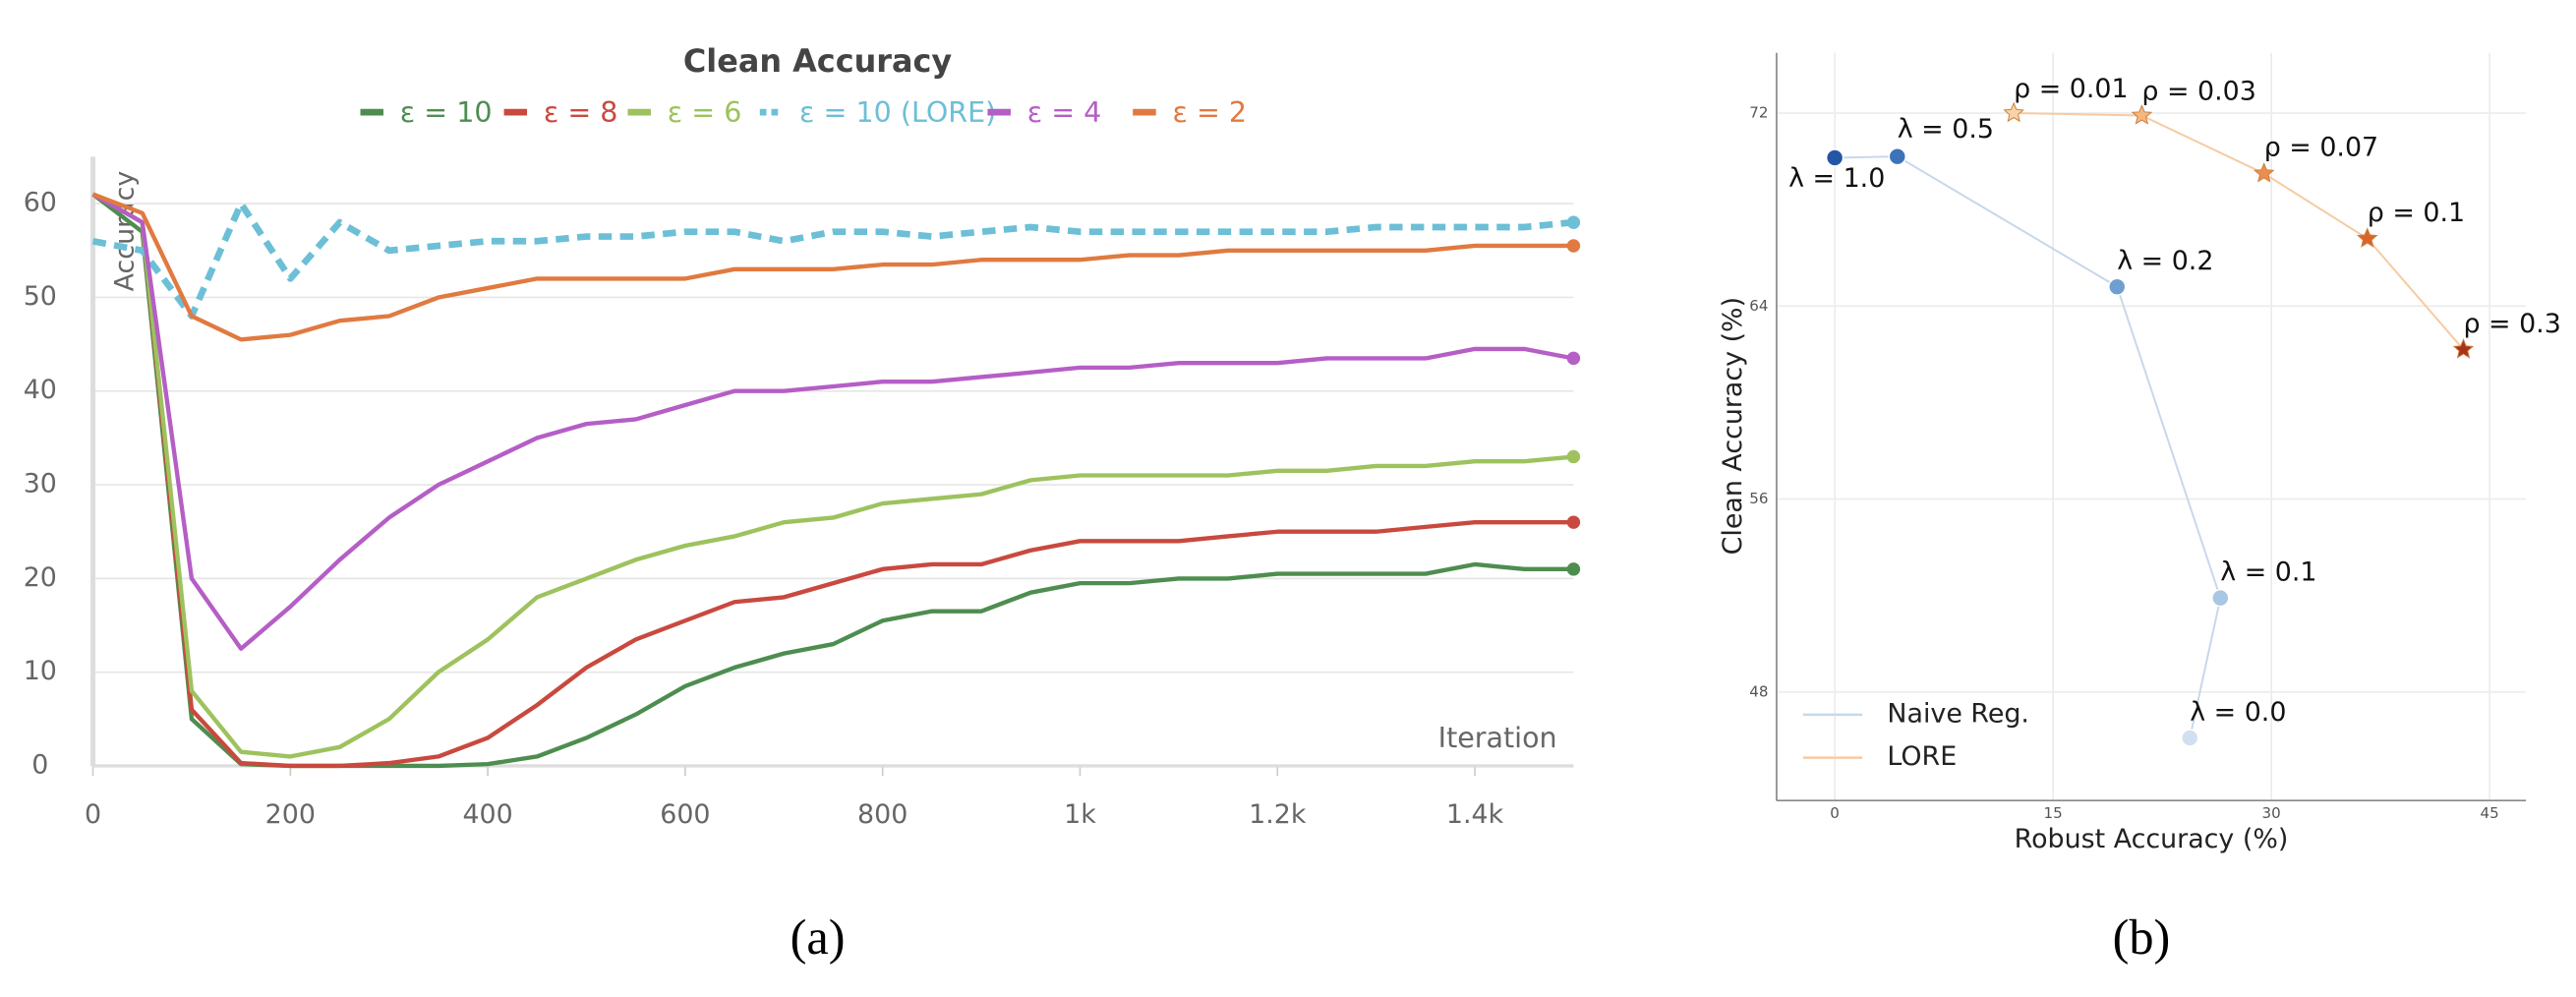 Image resolution: width=2576 pixels, height=997 pixels. I want to click on y-axis-label: Accuracy, so click(125, 232).